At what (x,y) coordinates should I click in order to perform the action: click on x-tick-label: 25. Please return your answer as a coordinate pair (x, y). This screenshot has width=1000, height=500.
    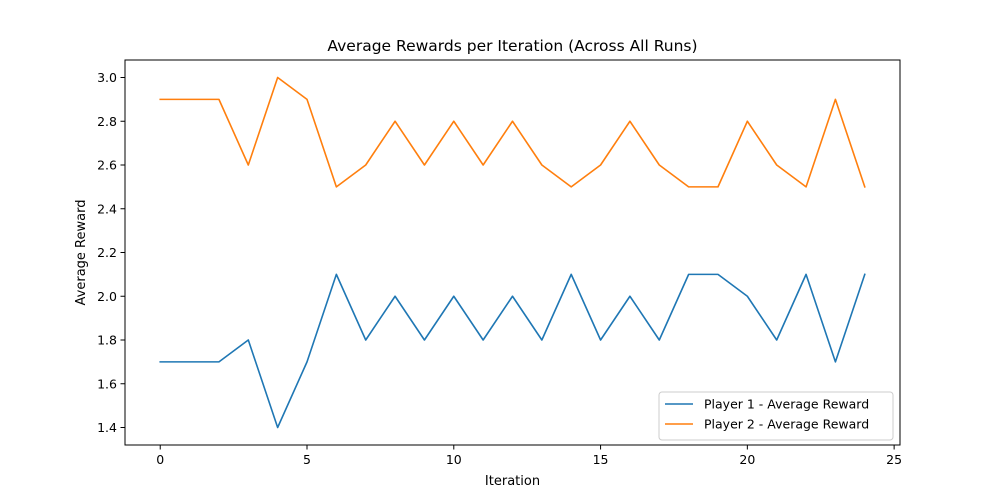
    Looking at the image, I should click on (894, 459).